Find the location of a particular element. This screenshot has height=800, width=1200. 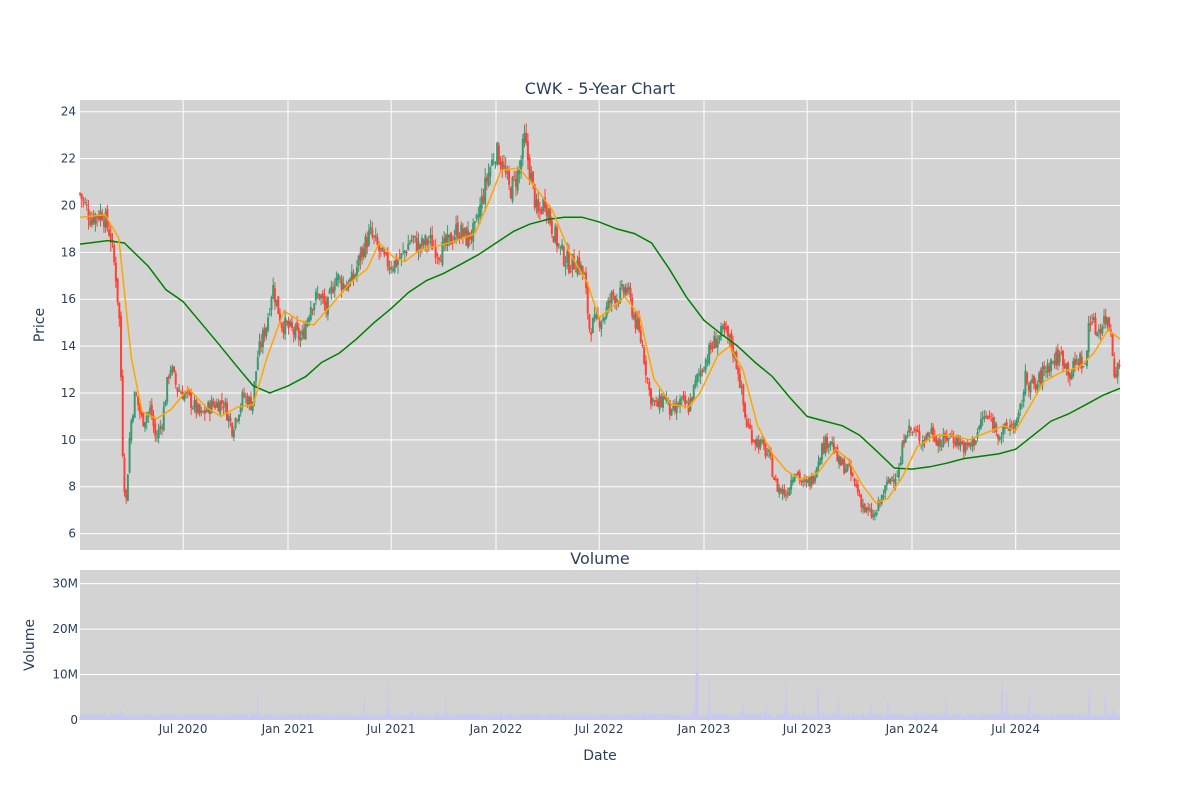

chart-title: CWK - 5-Year Chart is located at coordinates (600, 88).